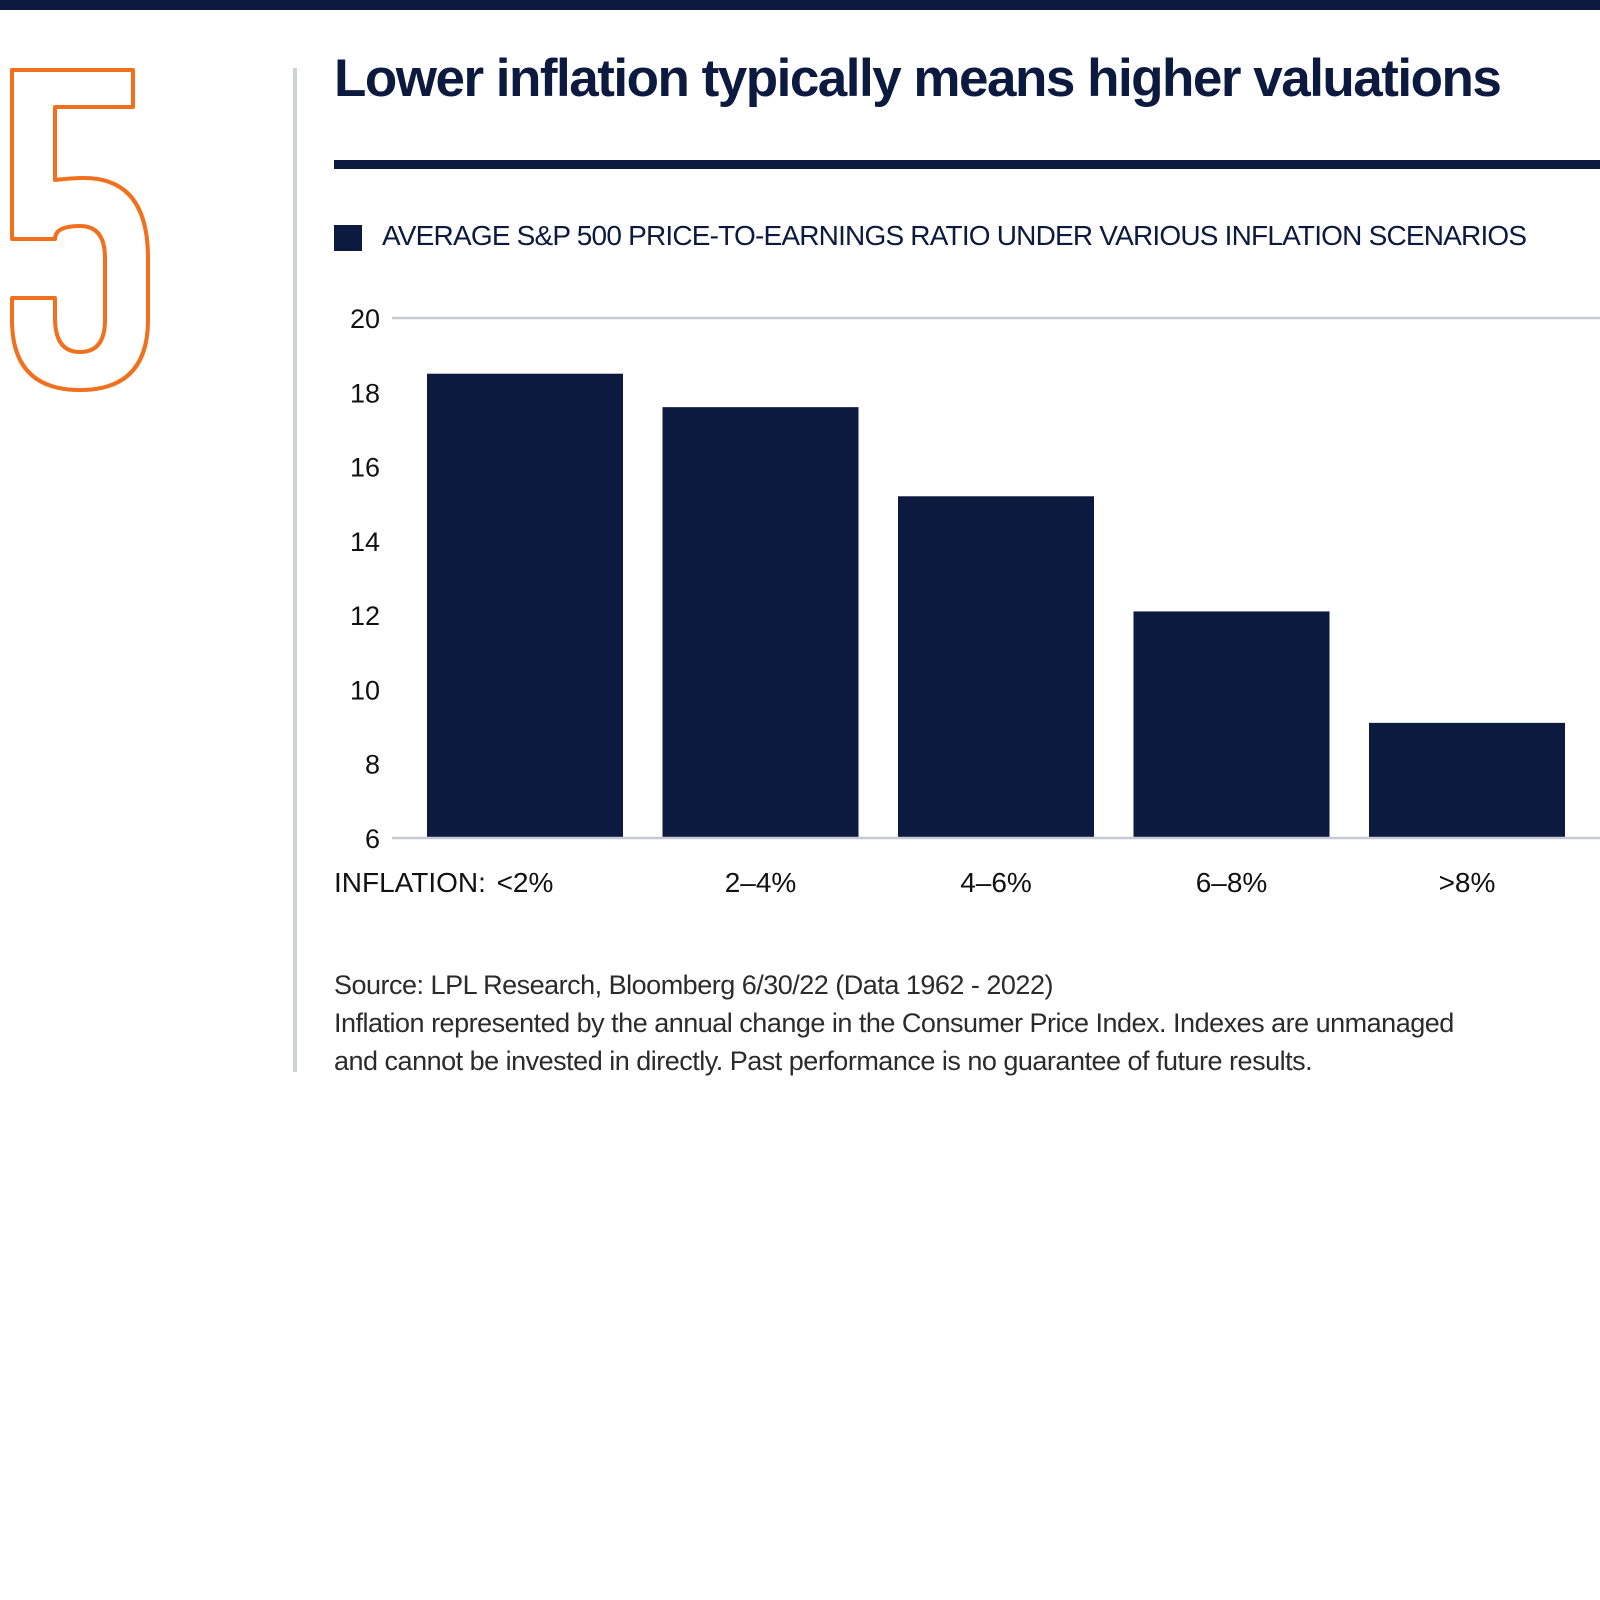 This screenshot has width=1600, height=1600. Describe the element at coordinates (365, 319) in the screenshot. I see `y-tick-label: 20` at that location.